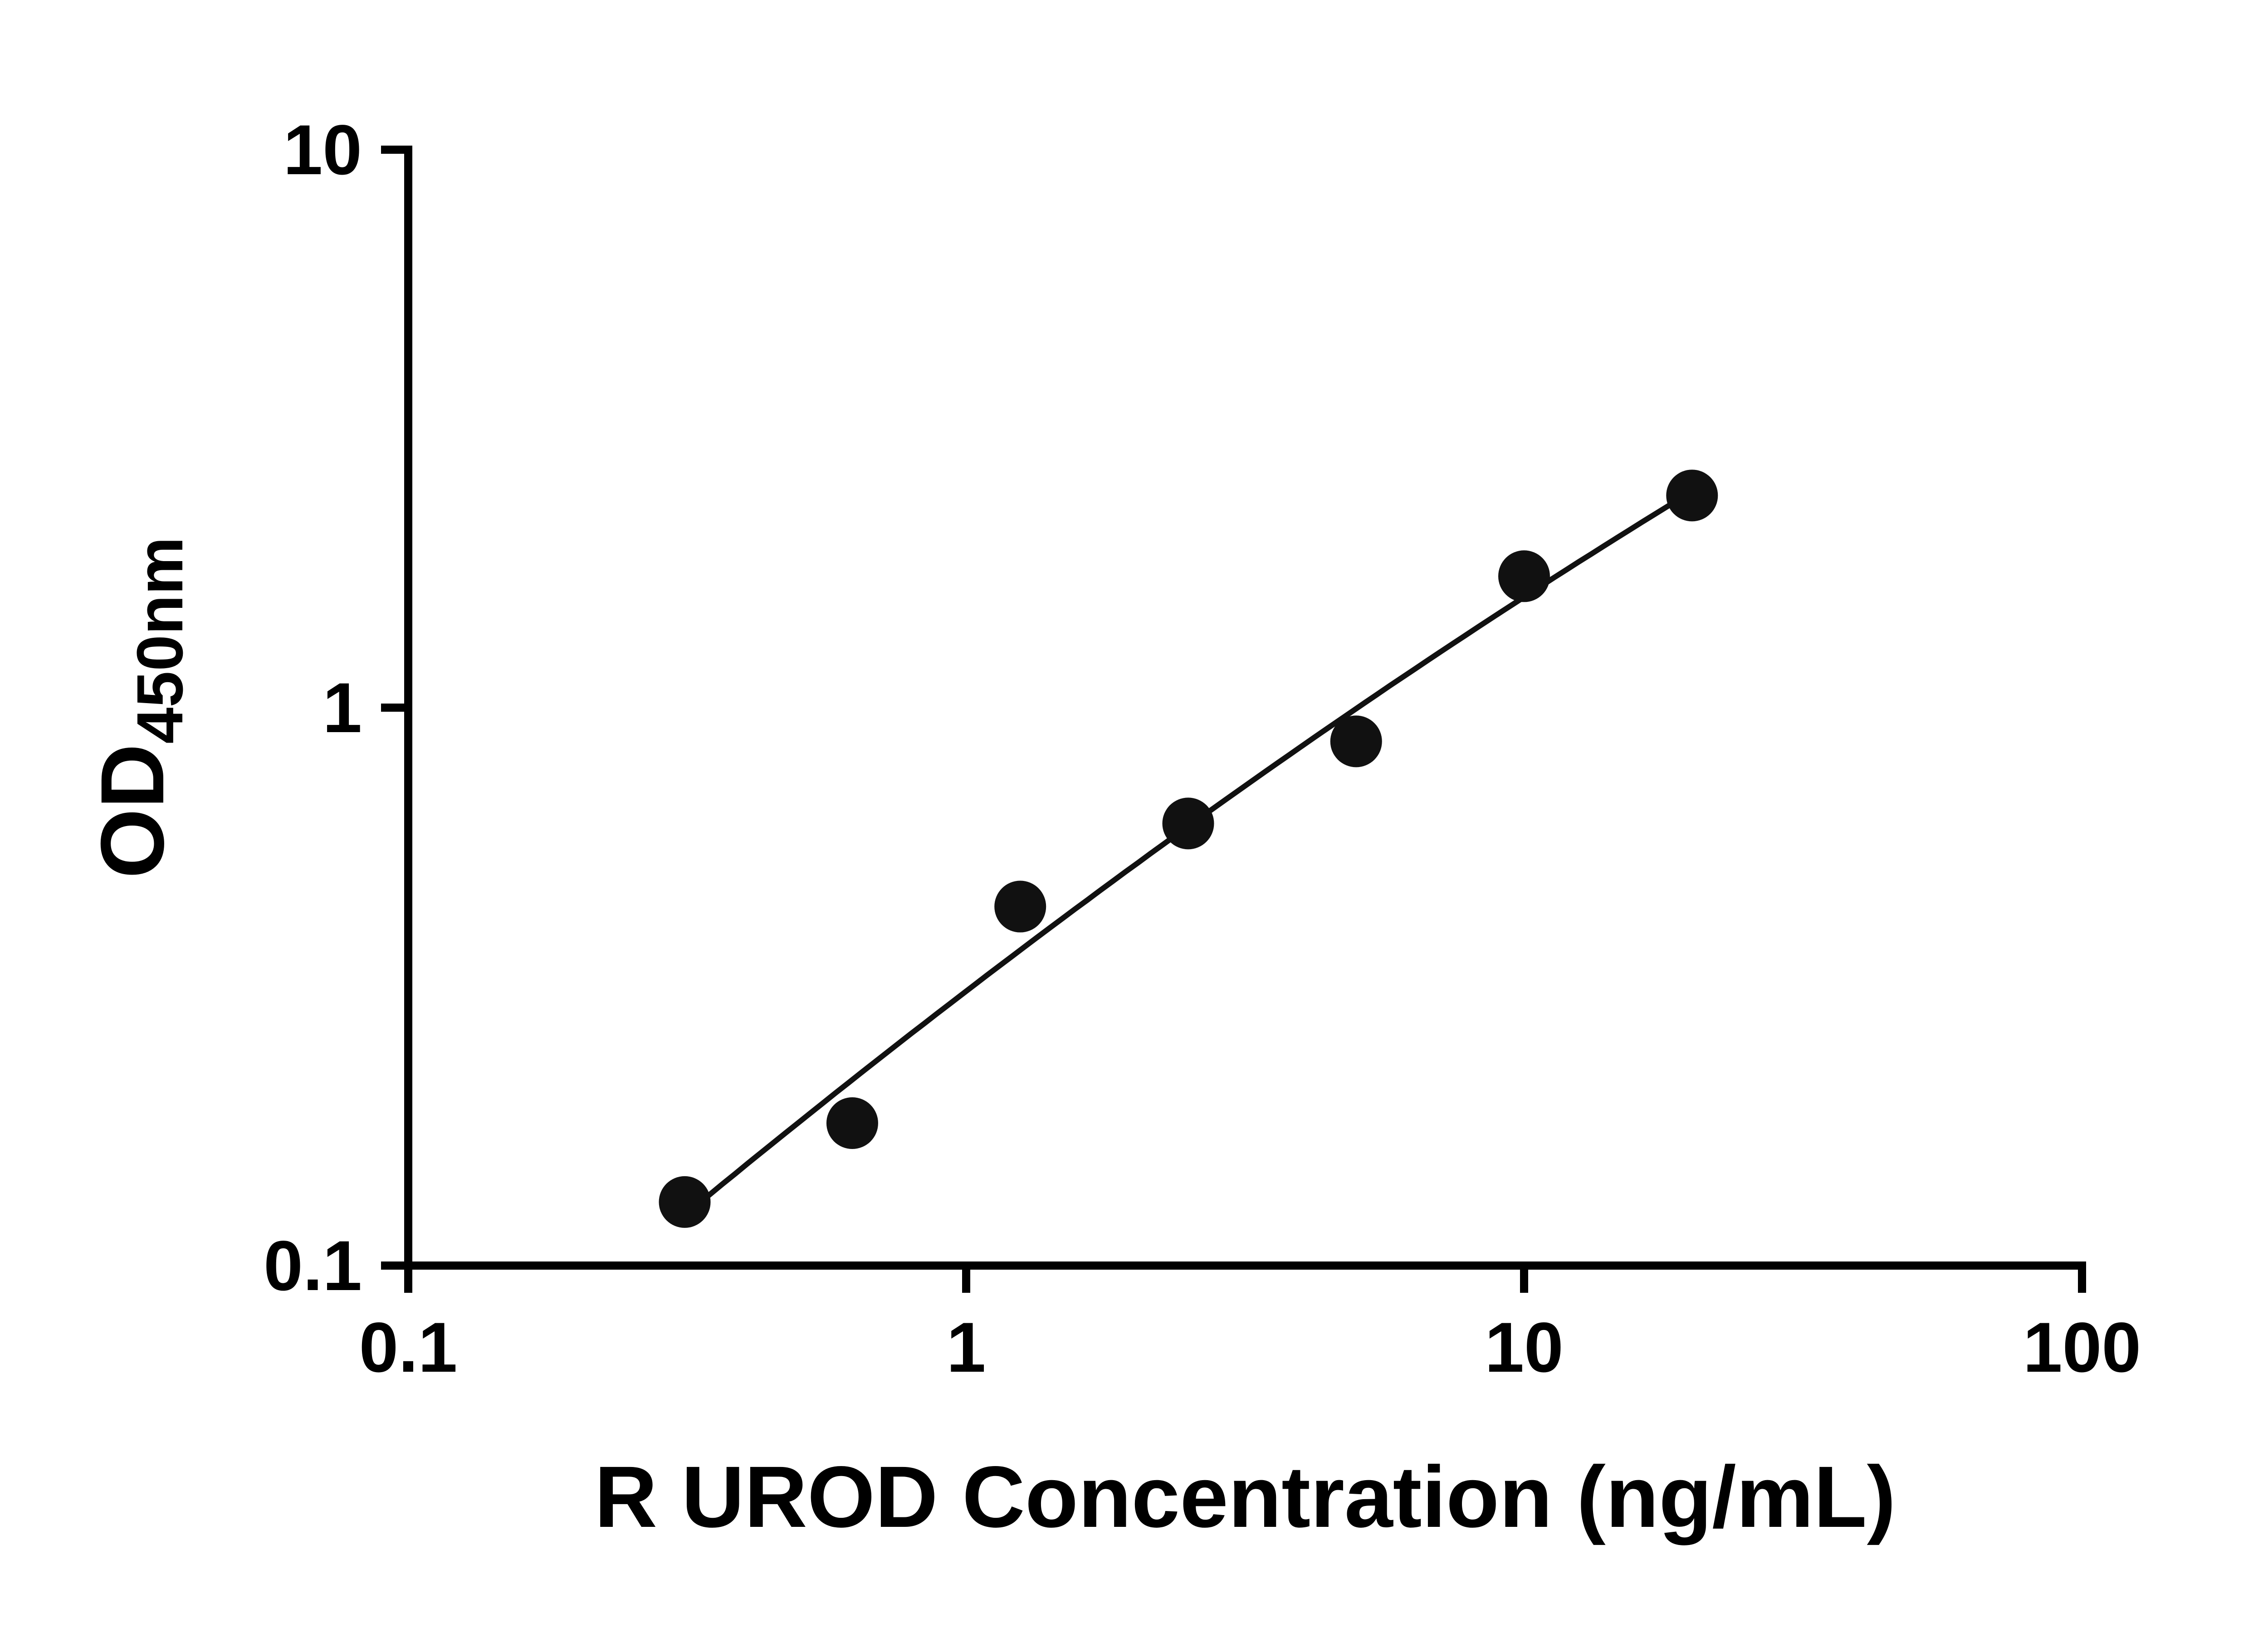  What do you see at coordinates (323, 150) in the screenshot?
I see `y-tick-label: 10` at bounding box center [323, 150].